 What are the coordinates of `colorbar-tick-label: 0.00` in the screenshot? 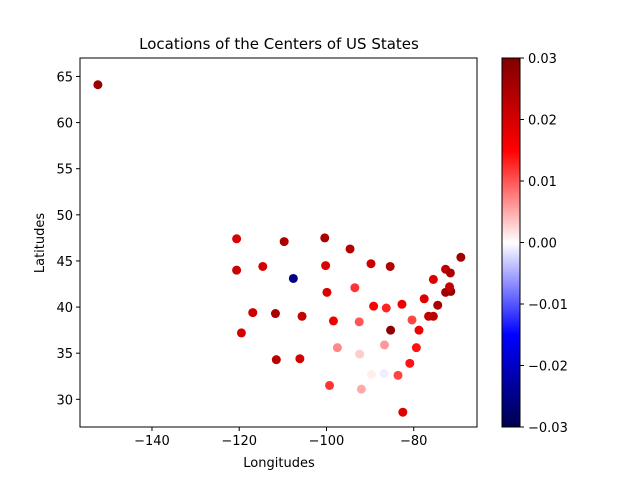 It's located at (542, 244).